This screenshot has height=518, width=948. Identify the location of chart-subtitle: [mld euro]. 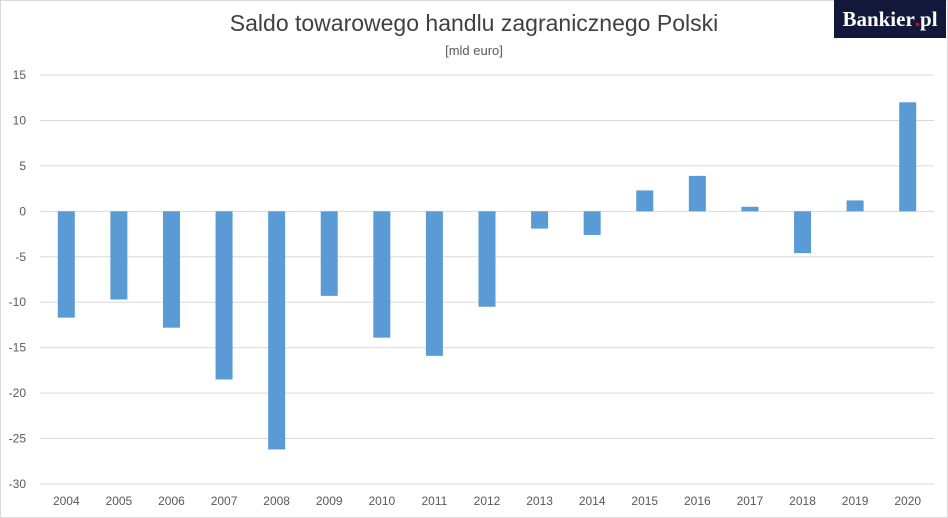
(474, 50).